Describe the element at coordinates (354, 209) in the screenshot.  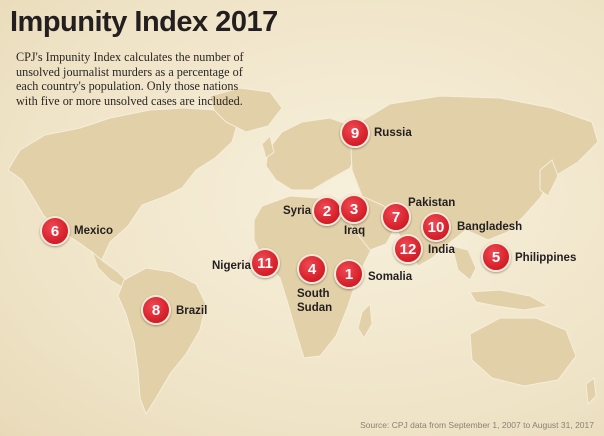
I see `rank-marker: 3` at that location.